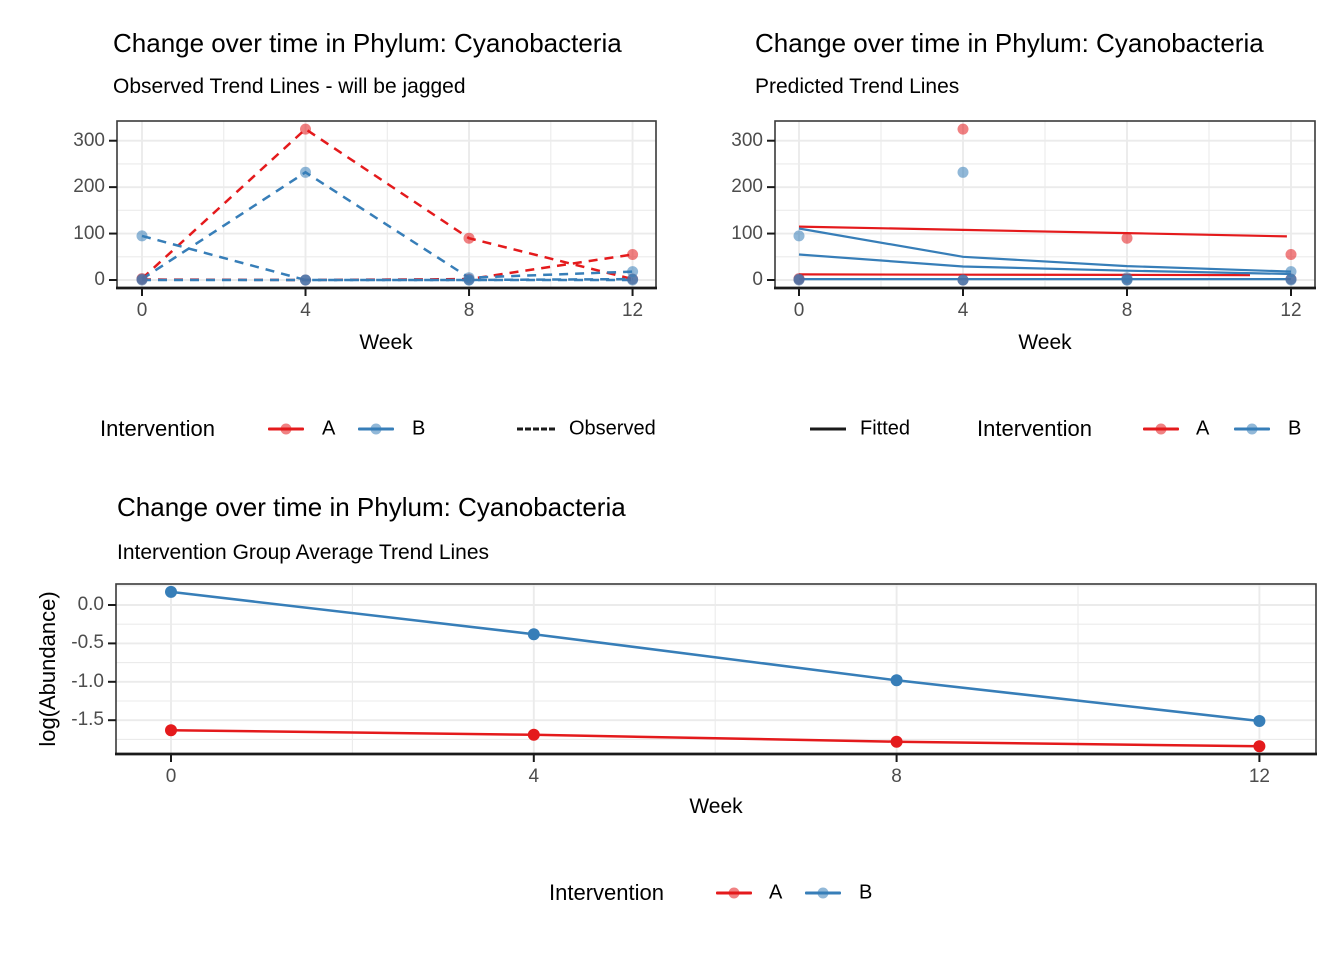 This screenshot has width=1344, height=960. I want to click on predicted-panel-subtitle: Predicted Trend Lines, so click(857, 86).